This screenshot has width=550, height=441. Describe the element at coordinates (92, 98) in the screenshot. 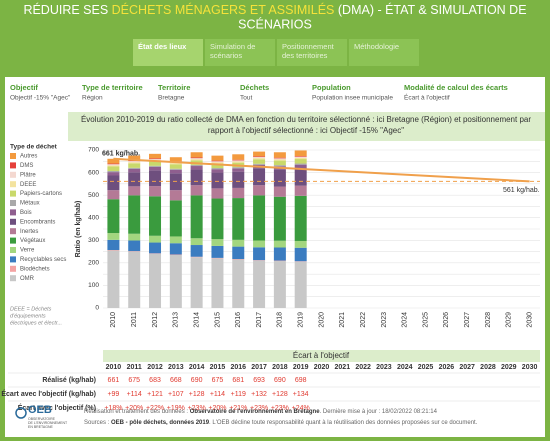

I see `filter-value: Région` at that location.